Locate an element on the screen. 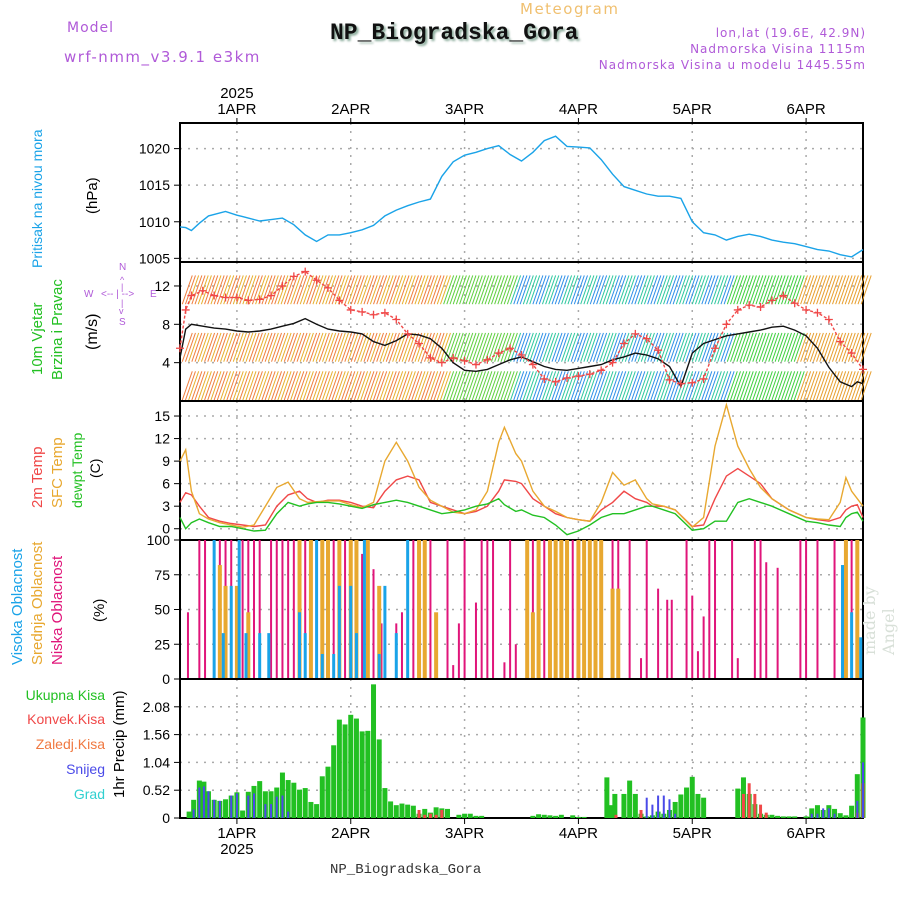 This screenshot has width=900, height=900. legend-snow: Snijeg is located at coordinates (85, 769).